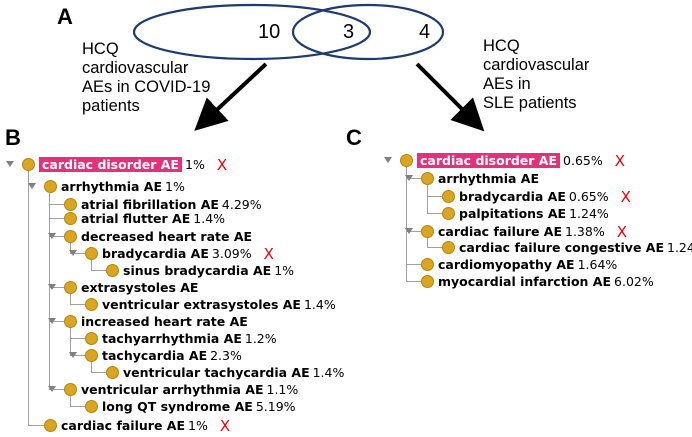 The image size is (692, 437). Describe the element at coordinates (537, 281) in the screenshot. I see `tree-node: myocardial infarction AE 6.02%` at that location.